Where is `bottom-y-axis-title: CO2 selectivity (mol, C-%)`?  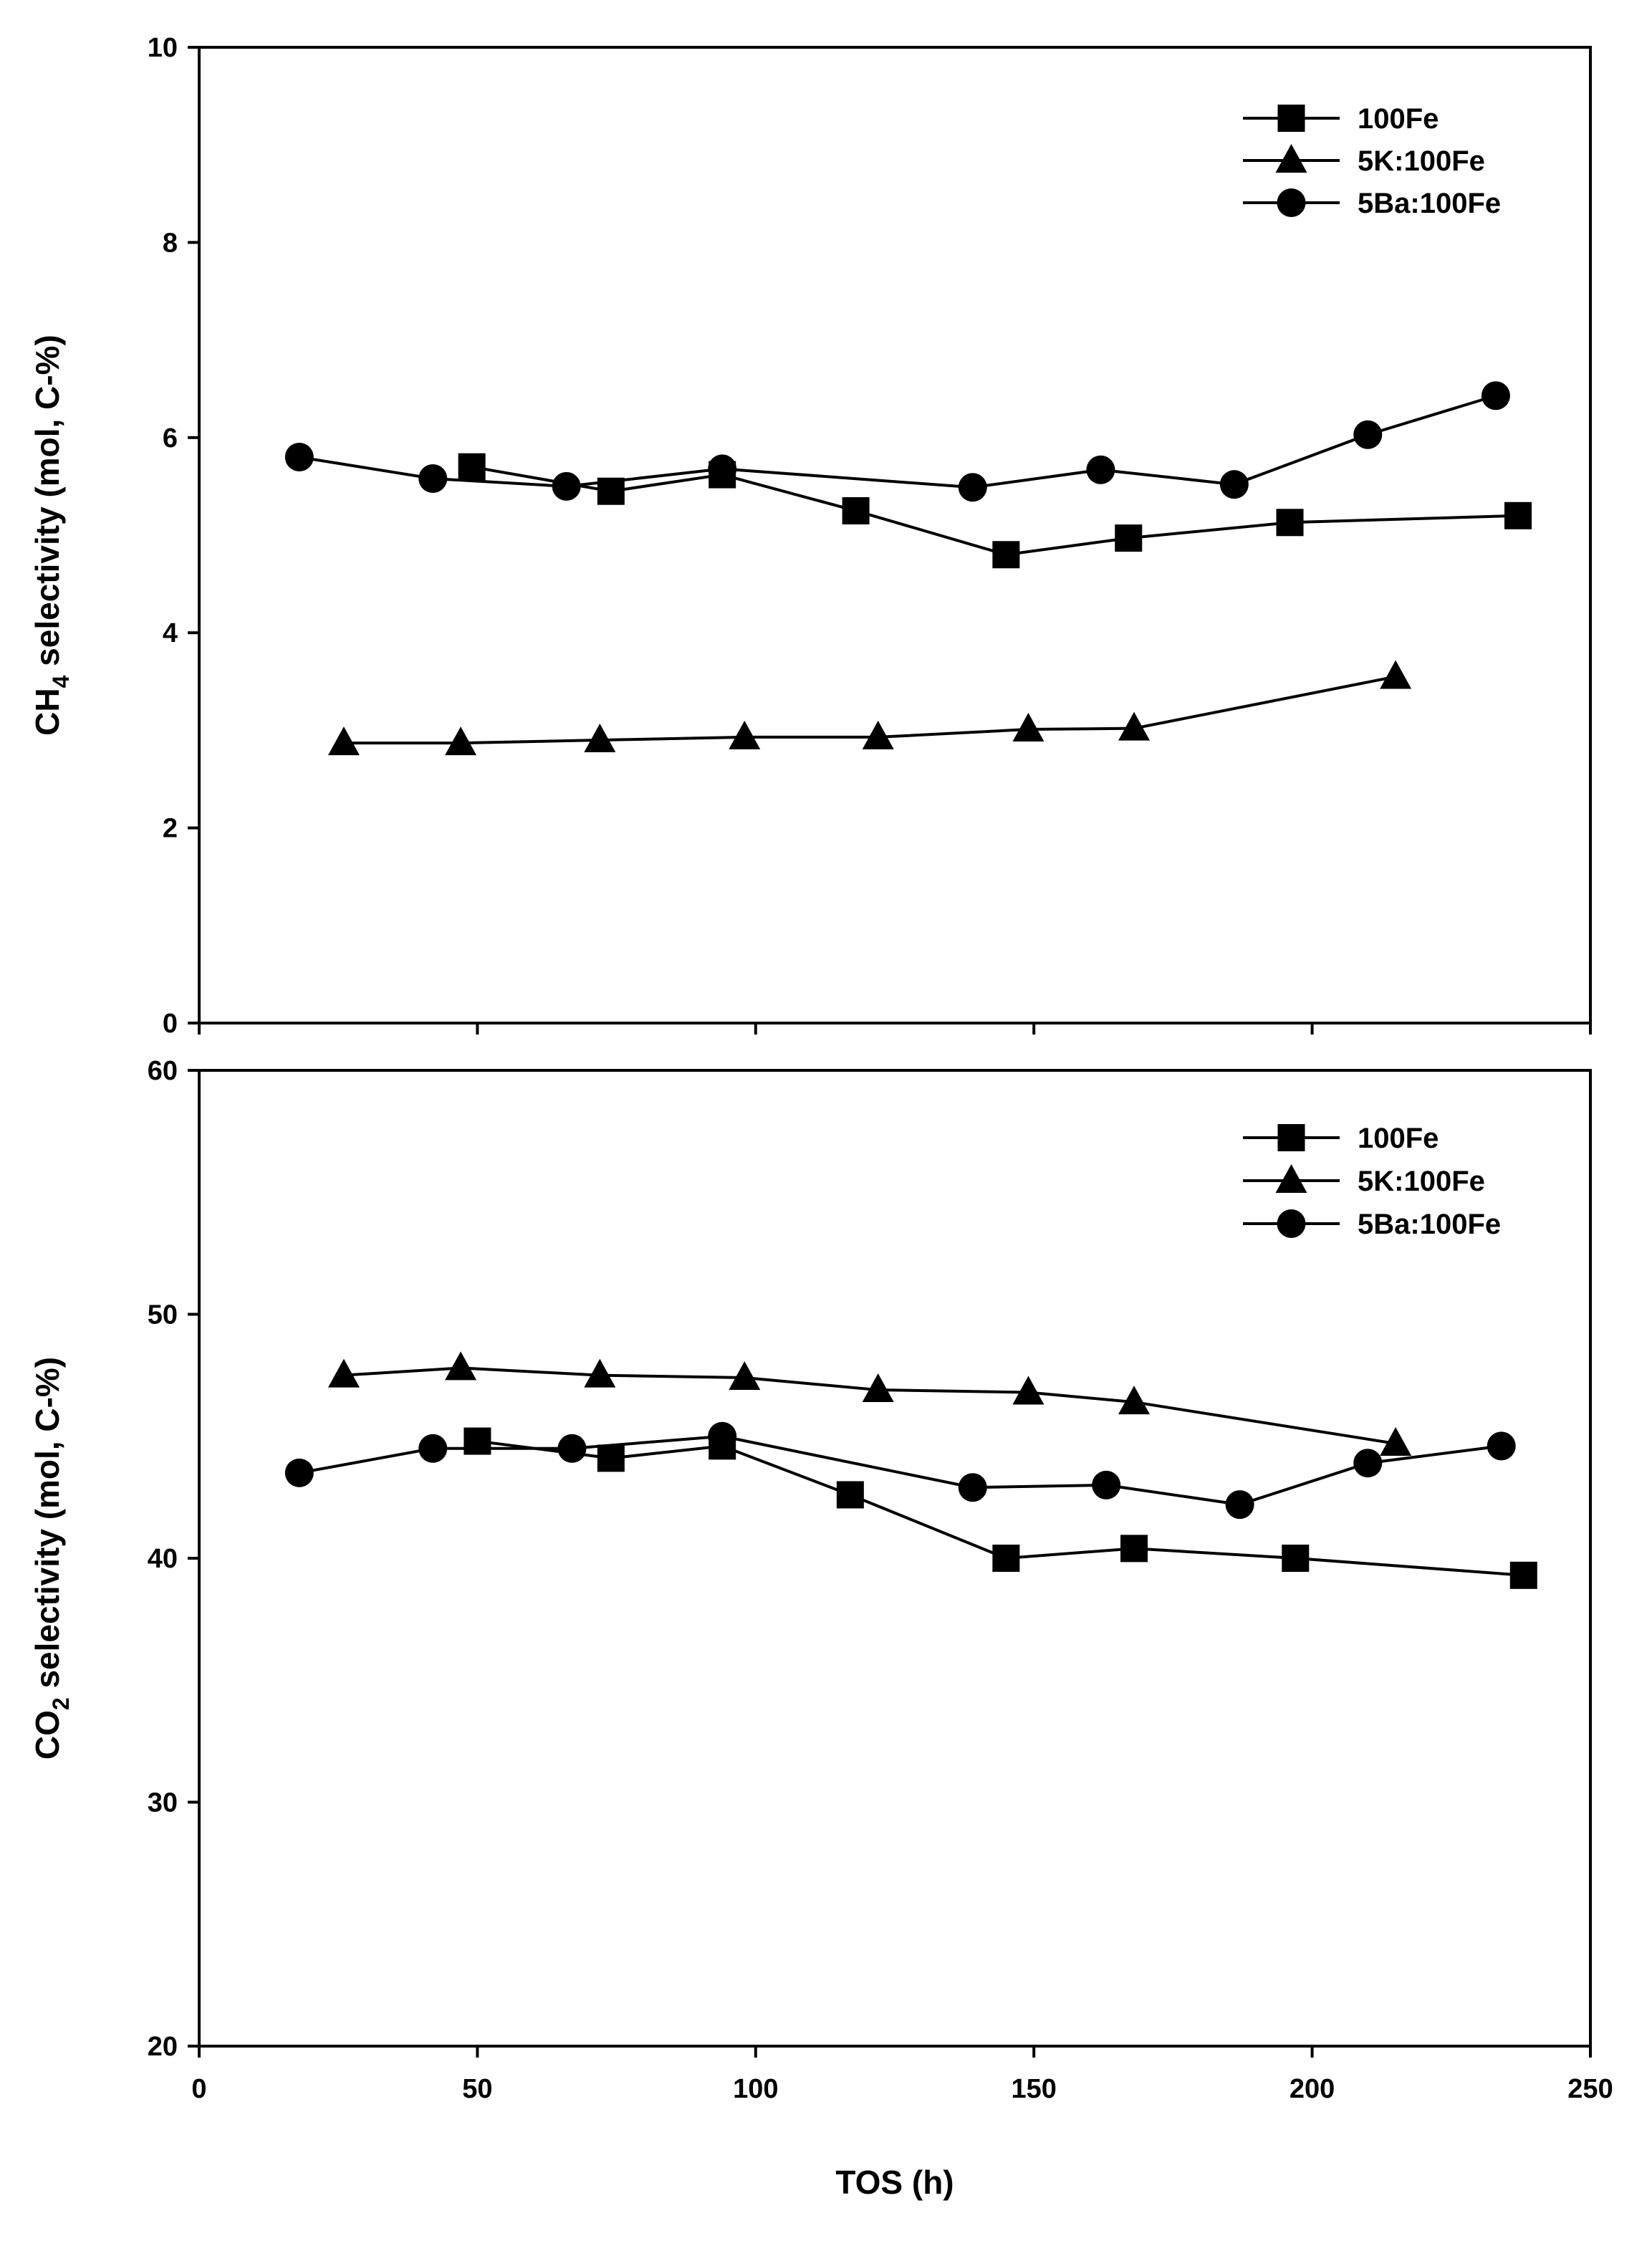 bottom-y-axis-title: CO2 selectivity (mol, C-%) is located at coordinates (52, 1558).